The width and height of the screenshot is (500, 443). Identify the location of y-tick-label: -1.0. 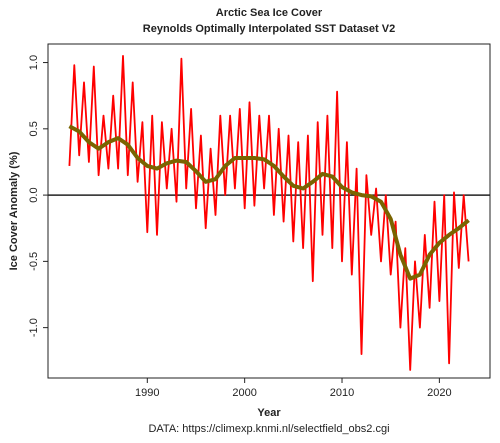
(34, 327).